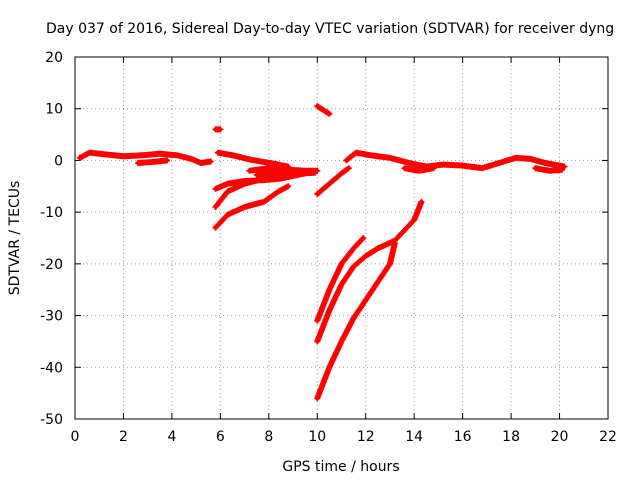 The height and width of the screenshot is (480, 640). Describe the element at coordinates (58, 161) in the screenshot. I see `y-tick-label: 0` at that location.